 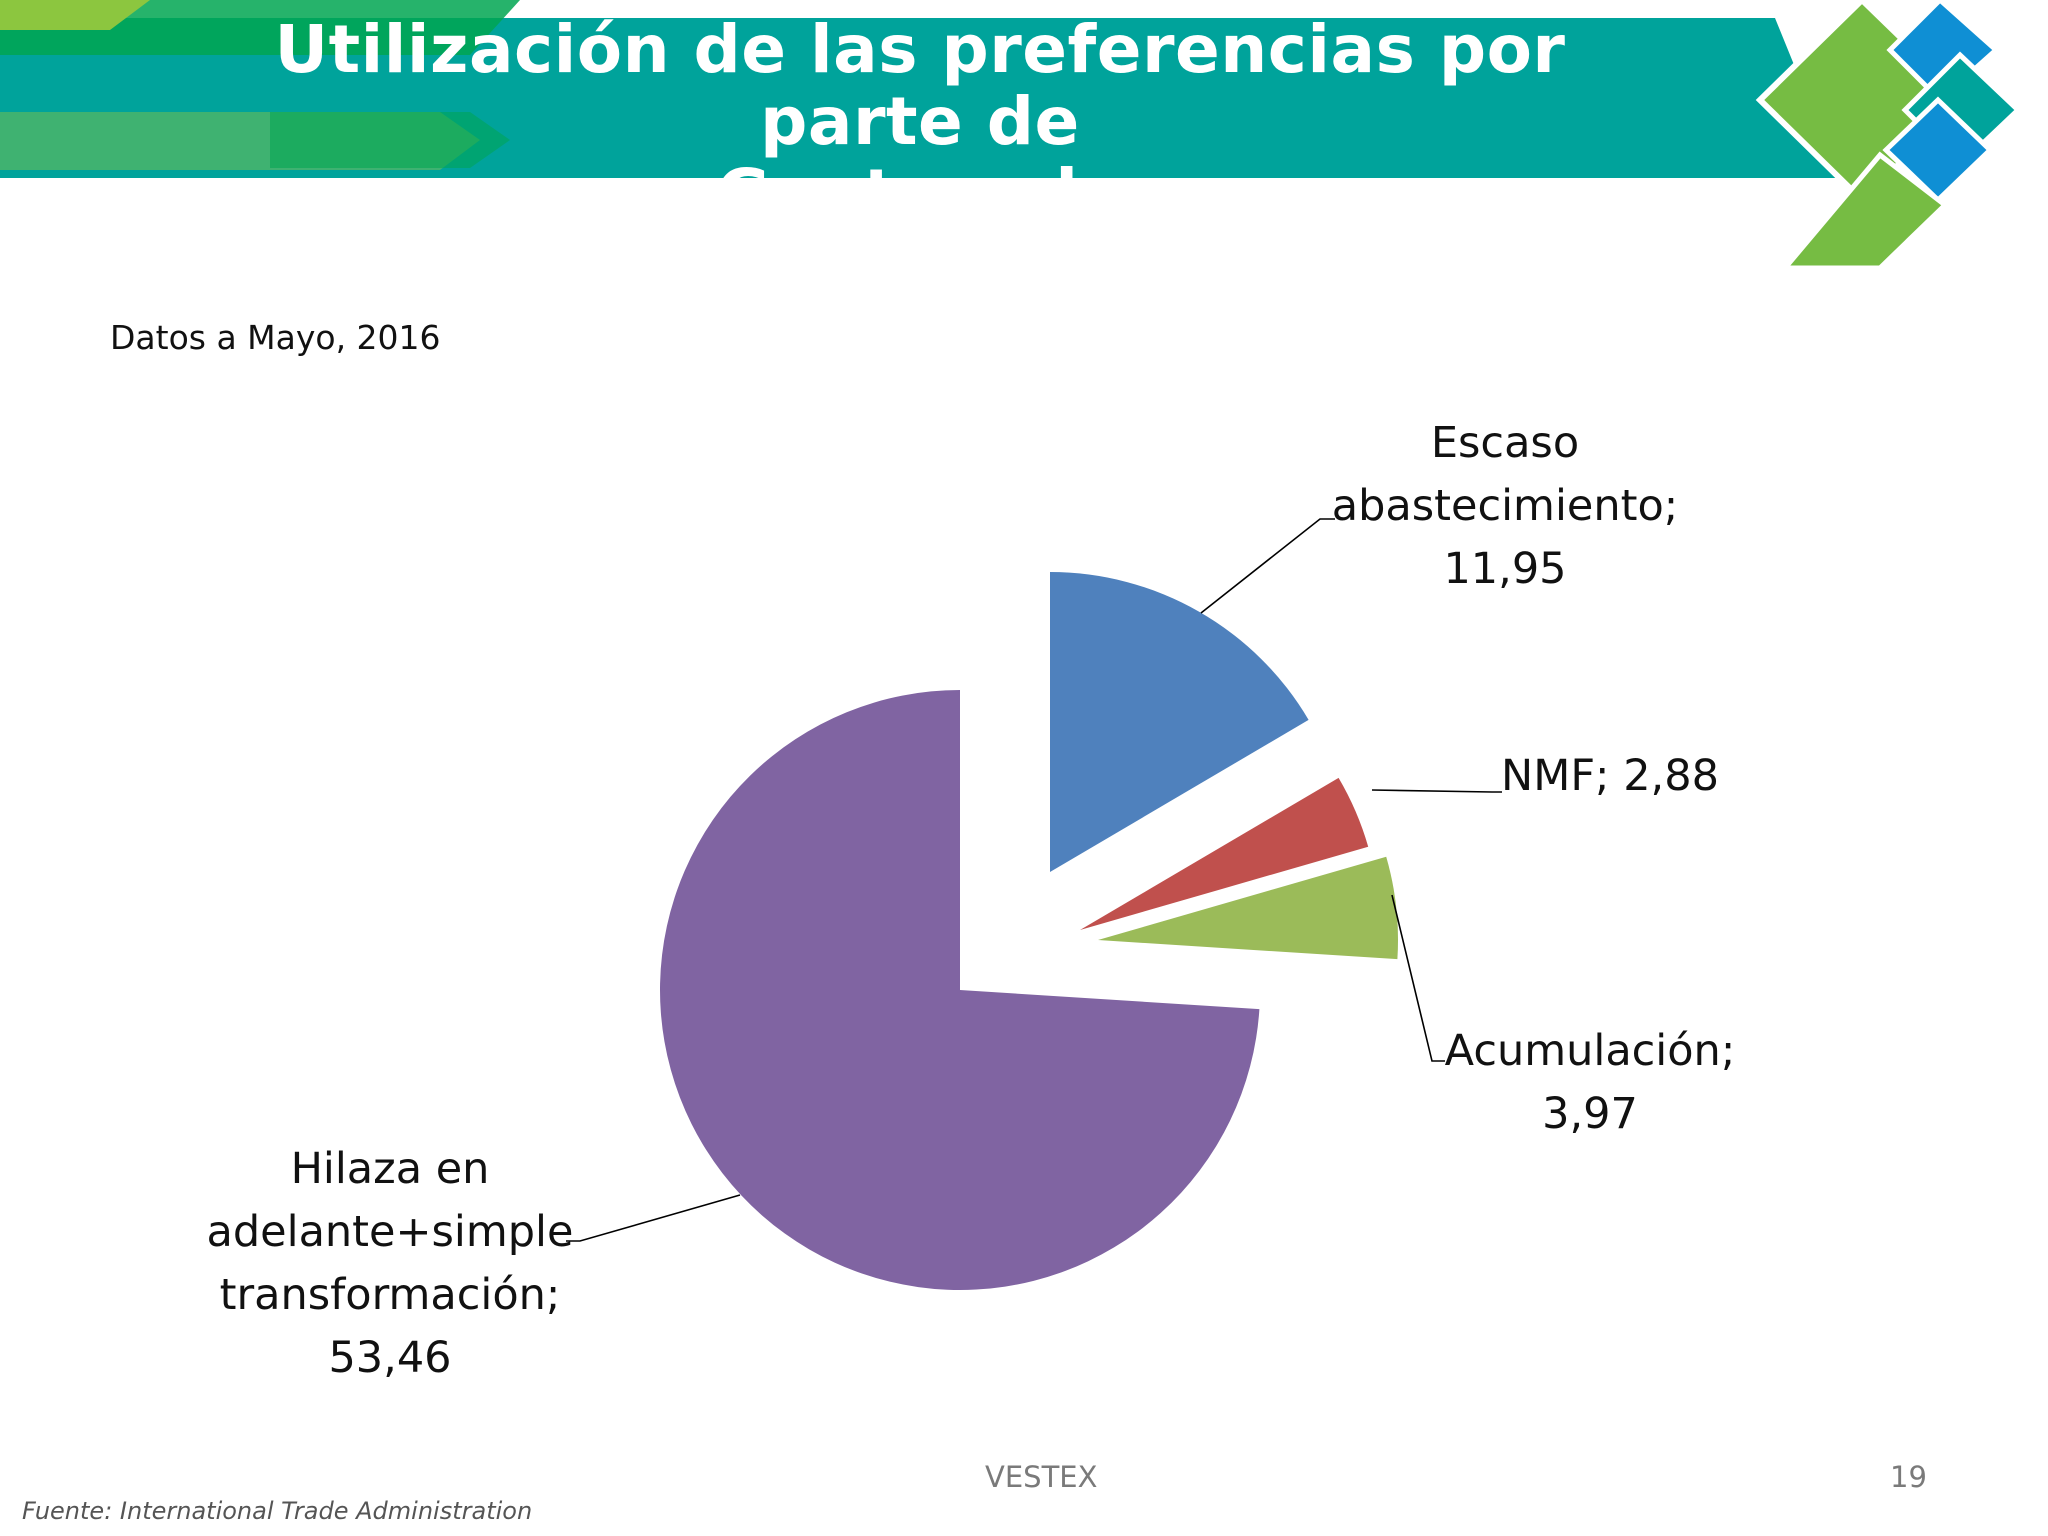 I want to click on slice-data-label: transformación;, so click(x=390, y=1295).